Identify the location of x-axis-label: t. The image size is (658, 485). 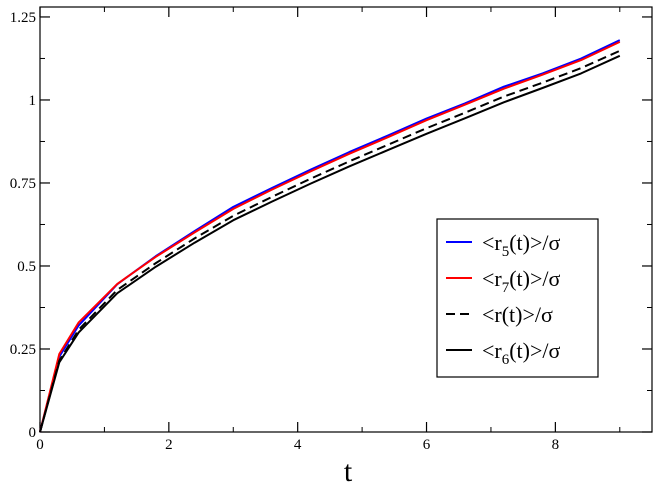
(348, 470).